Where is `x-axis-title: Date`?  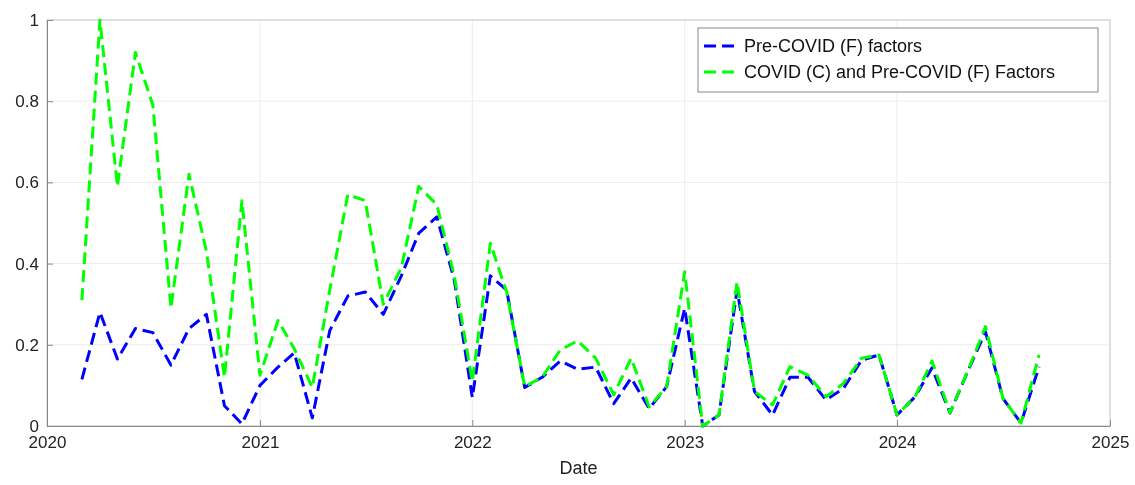
x-axis-title: Date is located at coordinates (578, 468).